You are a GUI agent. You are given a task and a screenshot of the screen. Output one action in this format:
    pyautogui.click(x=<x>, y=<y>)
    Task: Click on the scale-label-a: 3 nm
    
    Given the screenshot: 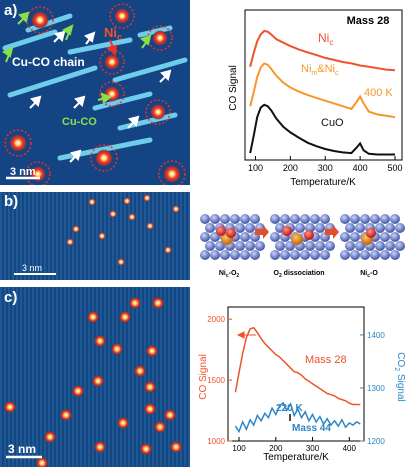 What is the action you would take?
    pyautogui.click(x=23, y=172)
    